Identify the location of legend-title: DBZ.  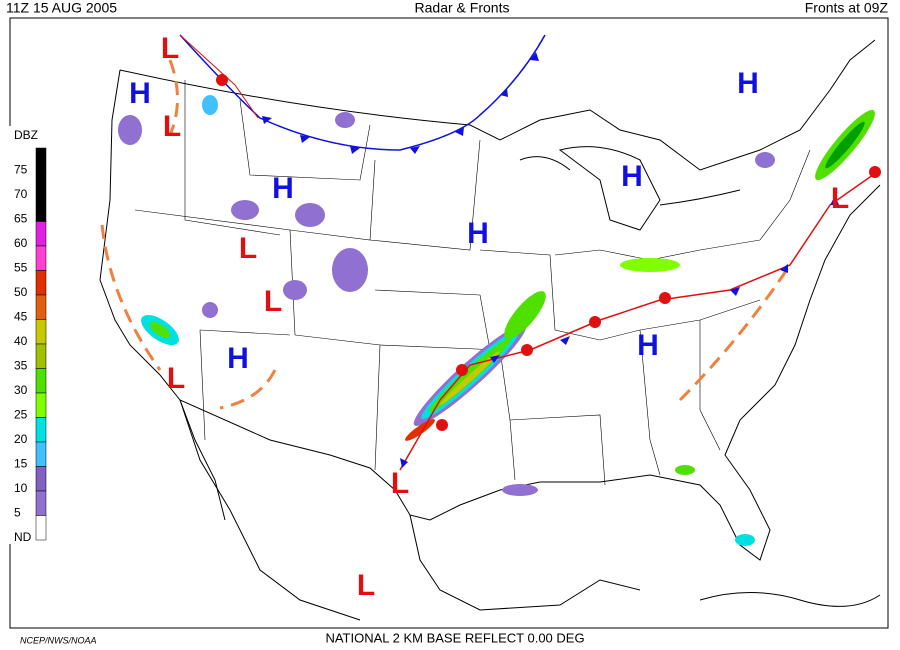
(26, 135).